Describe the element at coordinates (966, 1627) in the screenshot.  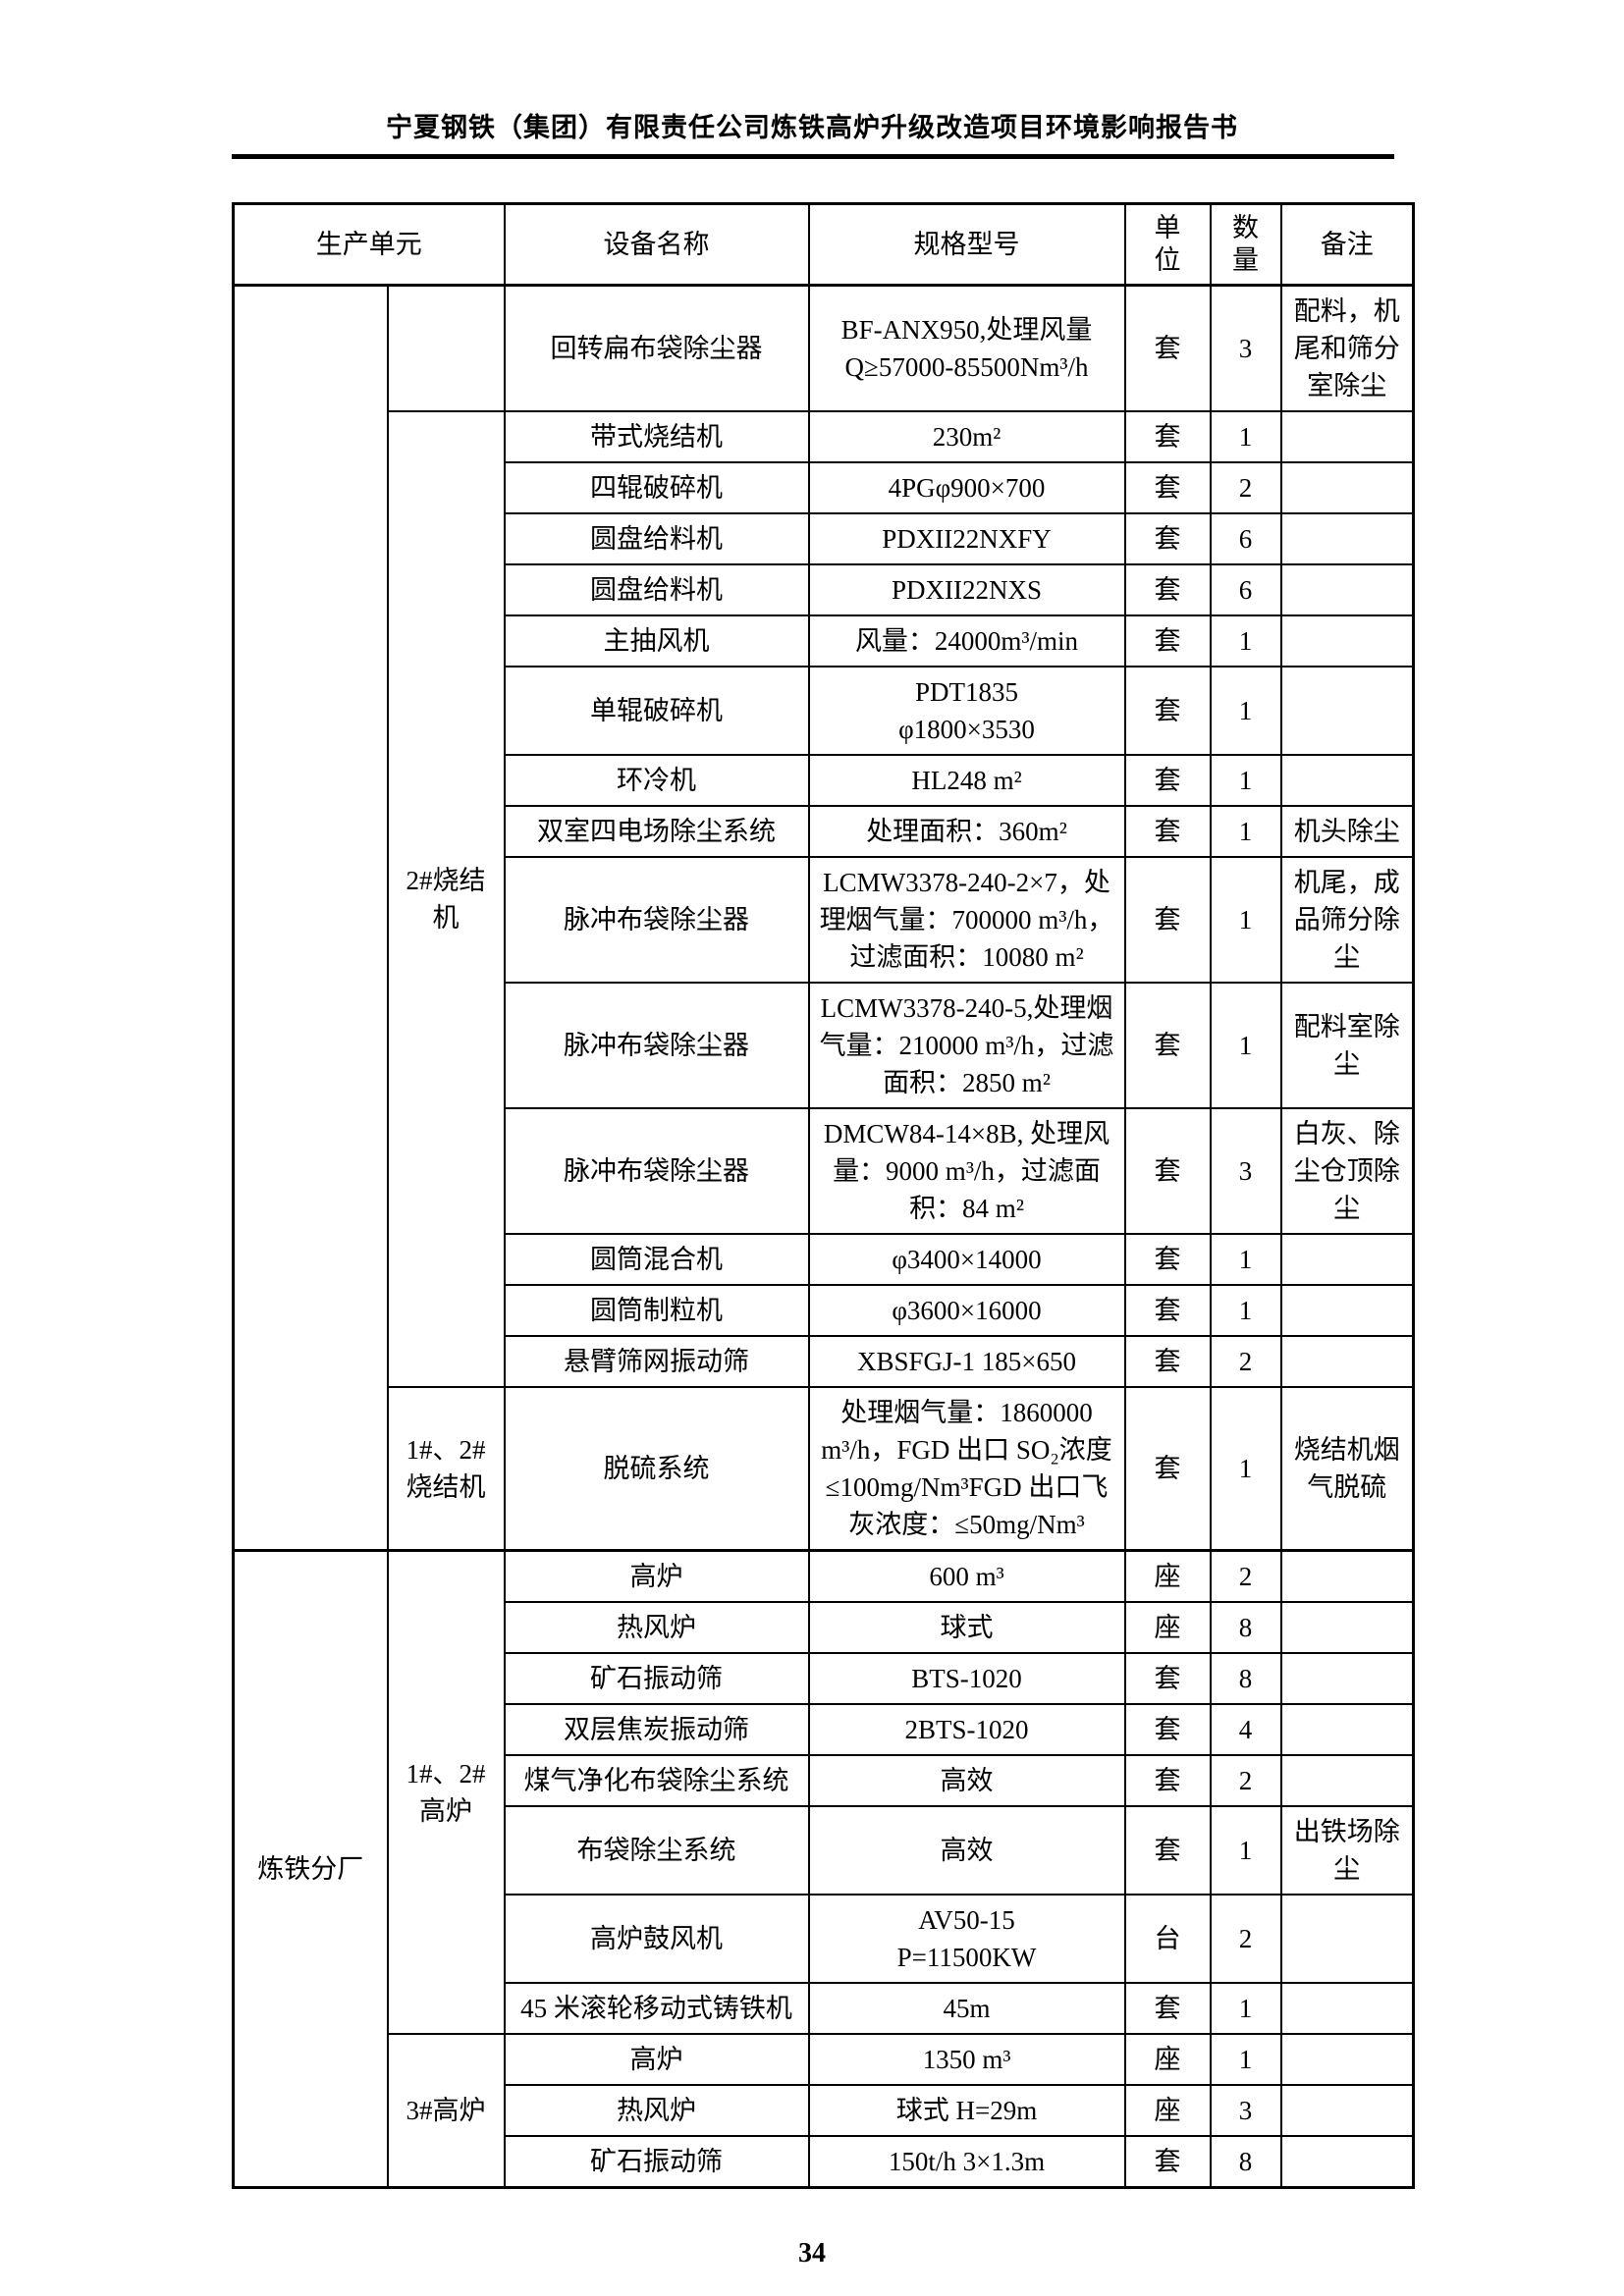
I see `spec-cell: 球式` at that location.